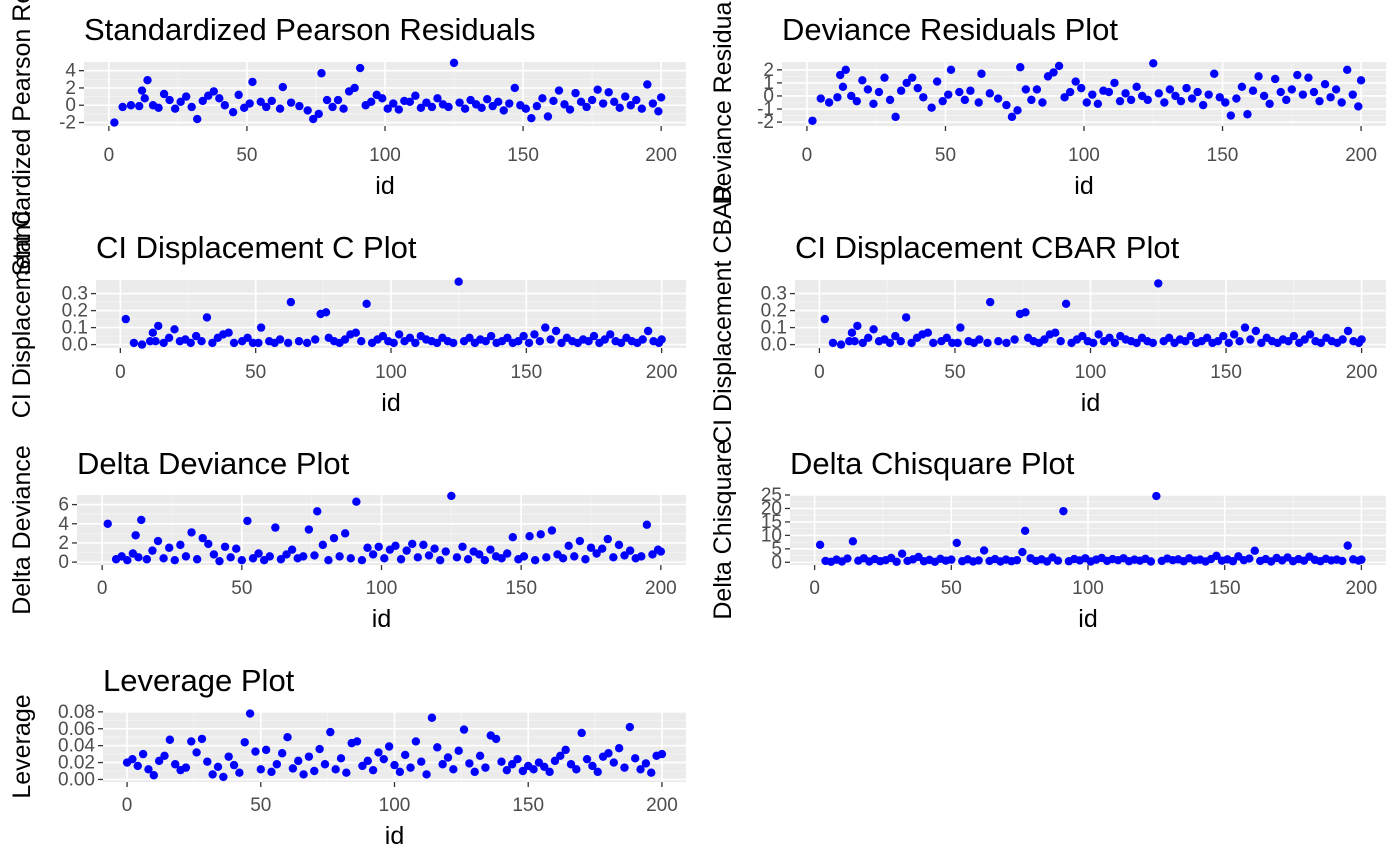 The height and width of the screenshot is (866, 1400). Describe the element at coordinates (765, 122) in the screenshot. I see `y-tick-label: -2` at that location.